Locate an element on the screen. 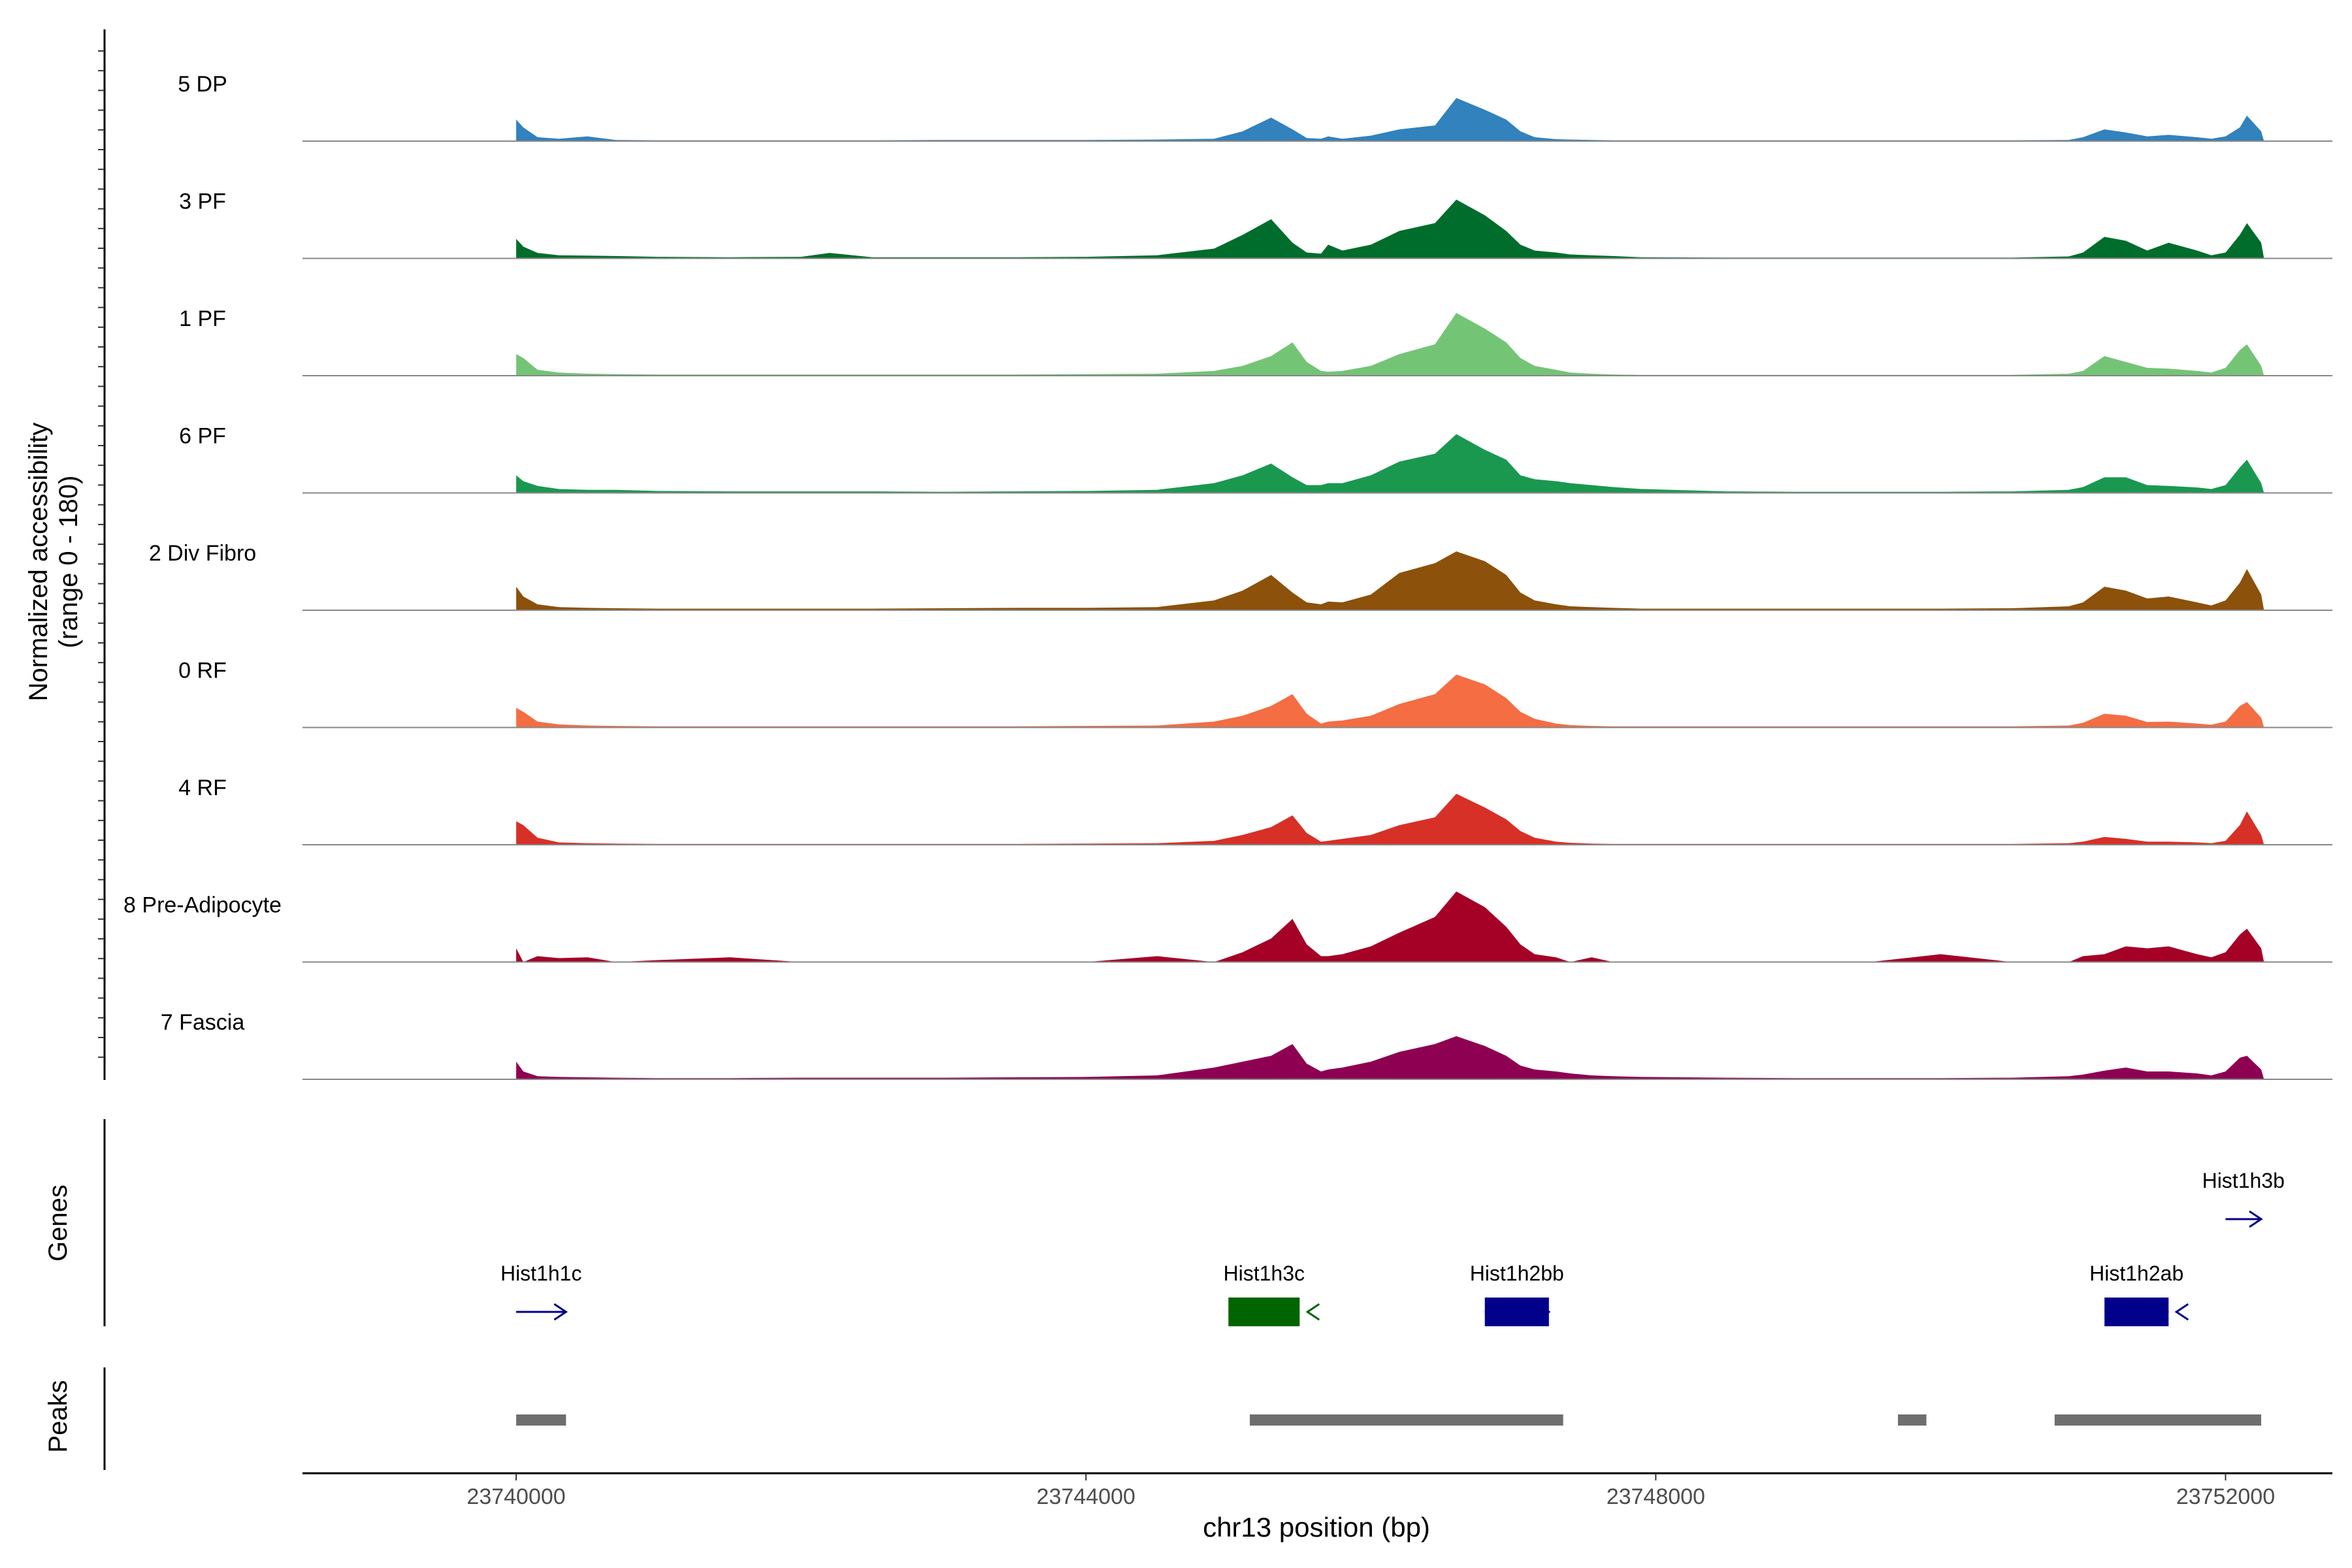 The width and height of the screenshot is (2352, 1568). coverage-track: 4 RF is located at coordinates (1255, 810).